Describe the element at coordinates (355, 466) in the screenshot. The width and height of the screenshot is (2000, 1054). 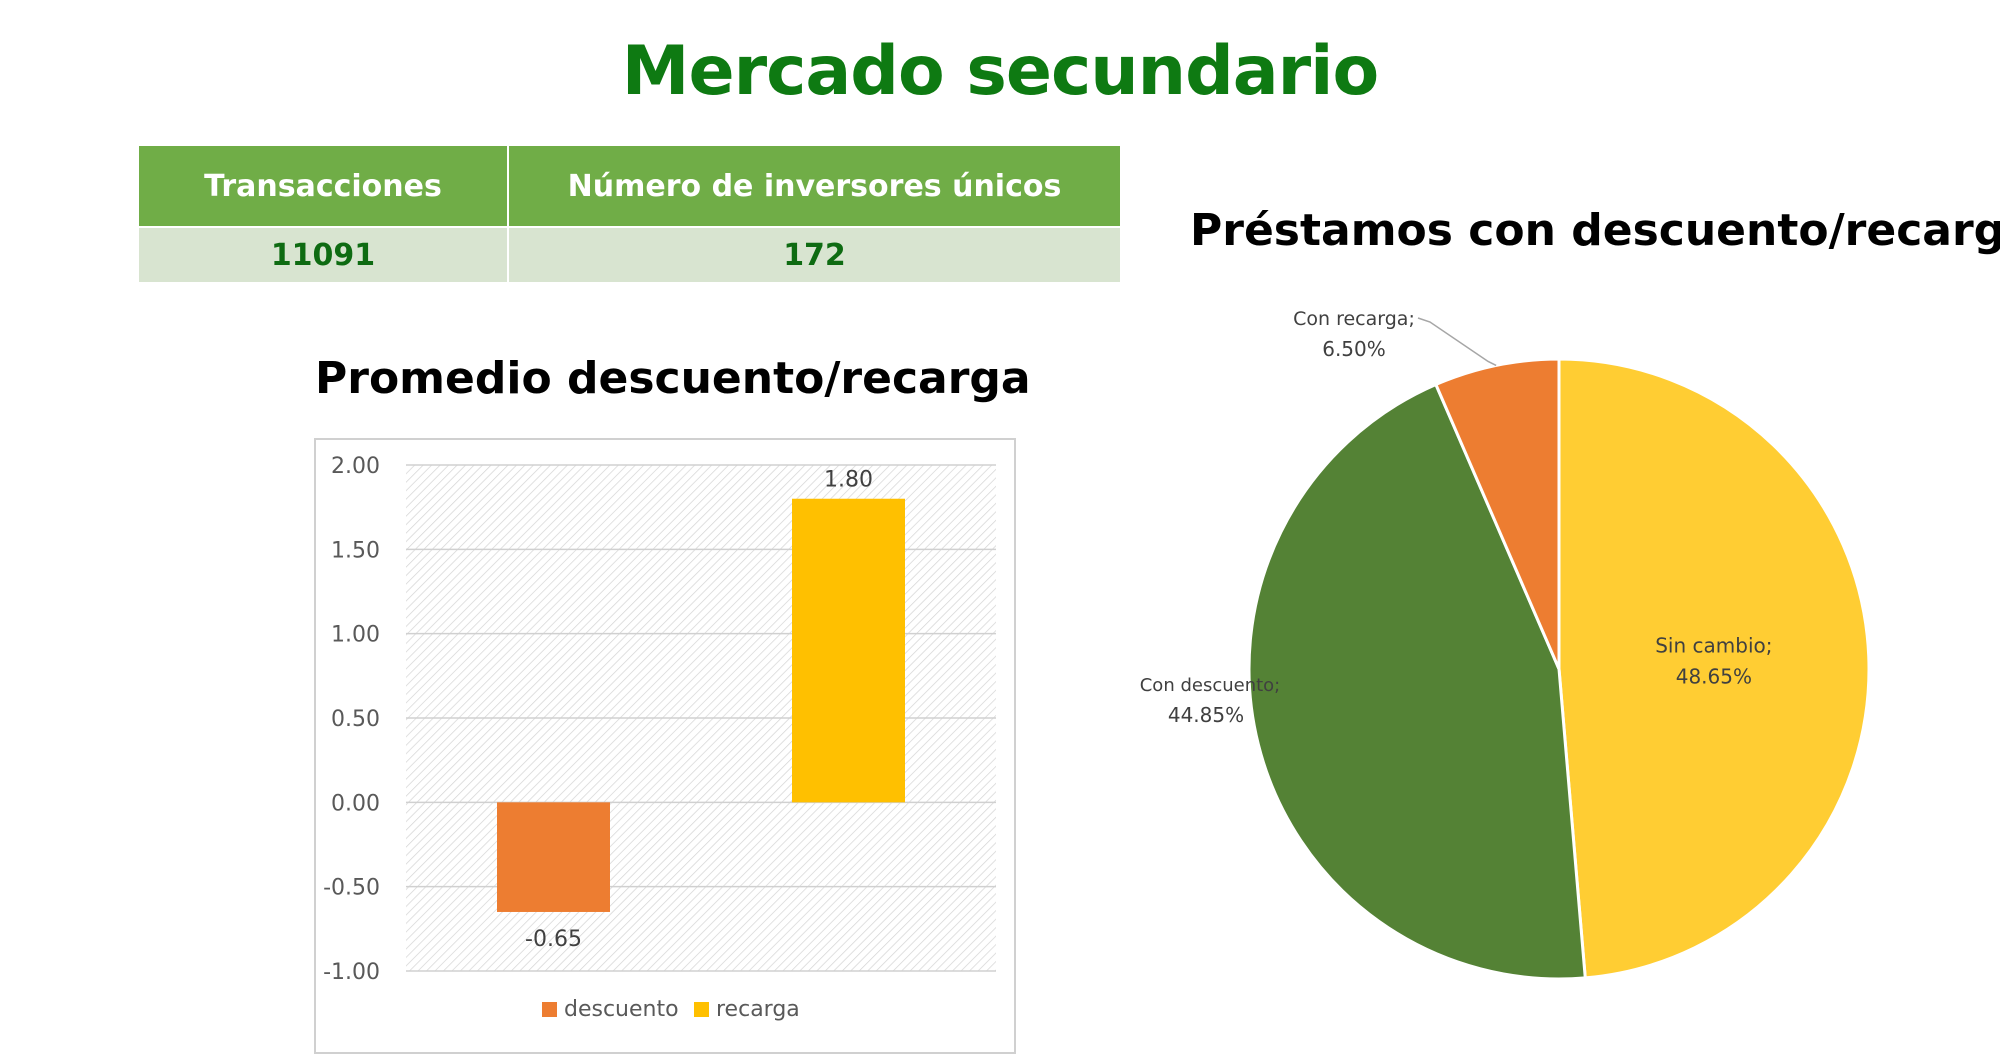
I see `y-tick-label: 2.00` at that location.